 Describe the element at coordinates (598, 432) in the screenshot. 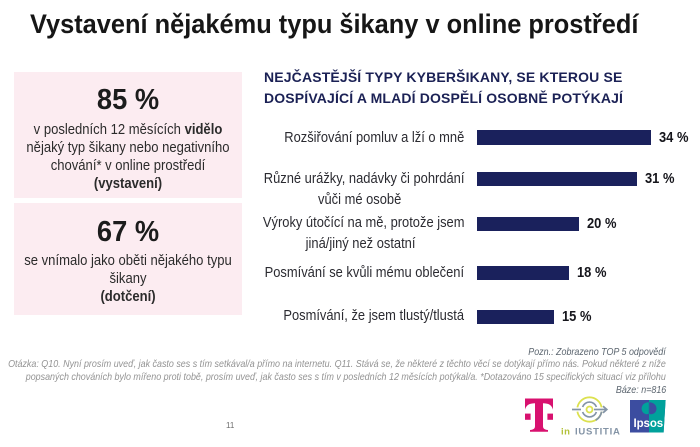

I see `svg-text: IUSTITIA` at that location.